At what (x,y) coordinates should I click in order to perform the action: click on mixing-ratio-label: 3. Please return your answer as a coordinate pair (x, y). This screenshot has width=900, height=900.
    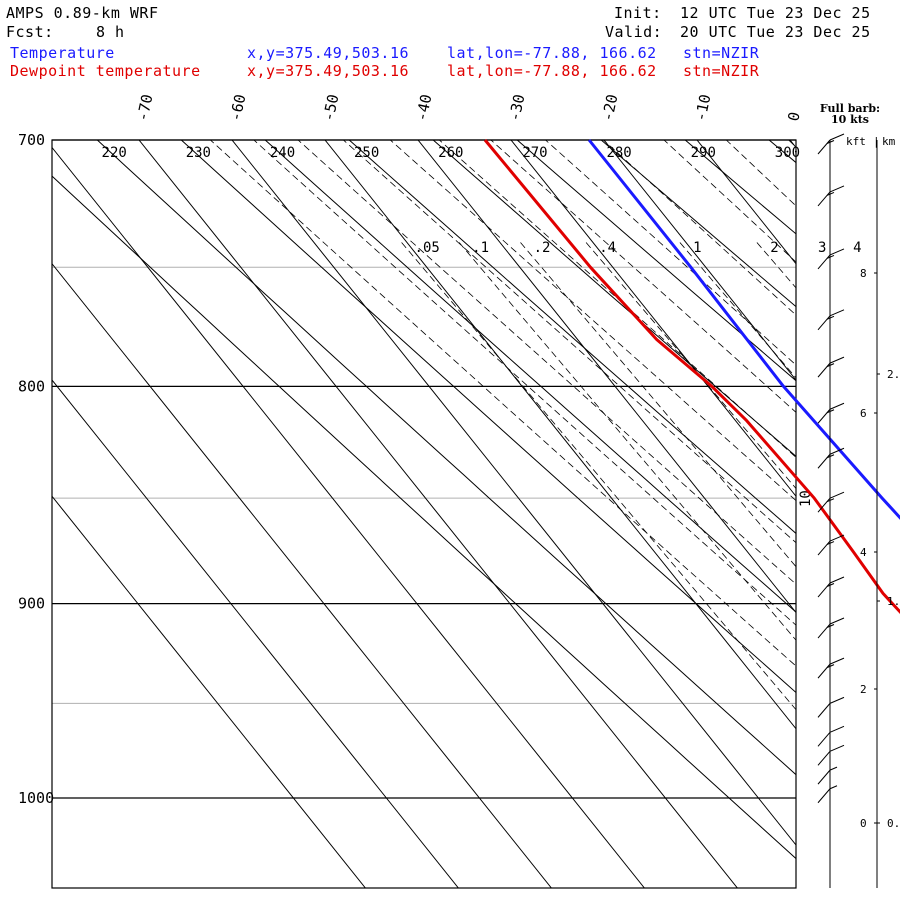
    Looking at the image, I should click on (822, 248).